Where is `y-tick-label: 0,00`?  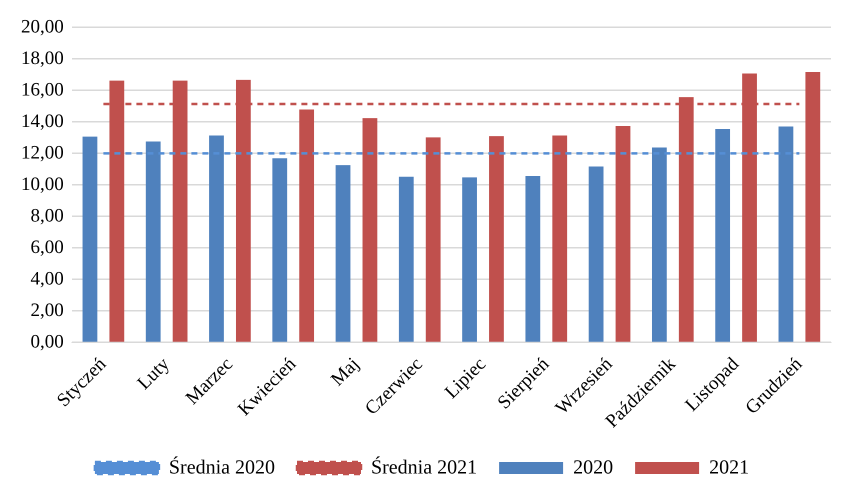 y-tick-label: 0,00 is located at coordinates (47, 341).